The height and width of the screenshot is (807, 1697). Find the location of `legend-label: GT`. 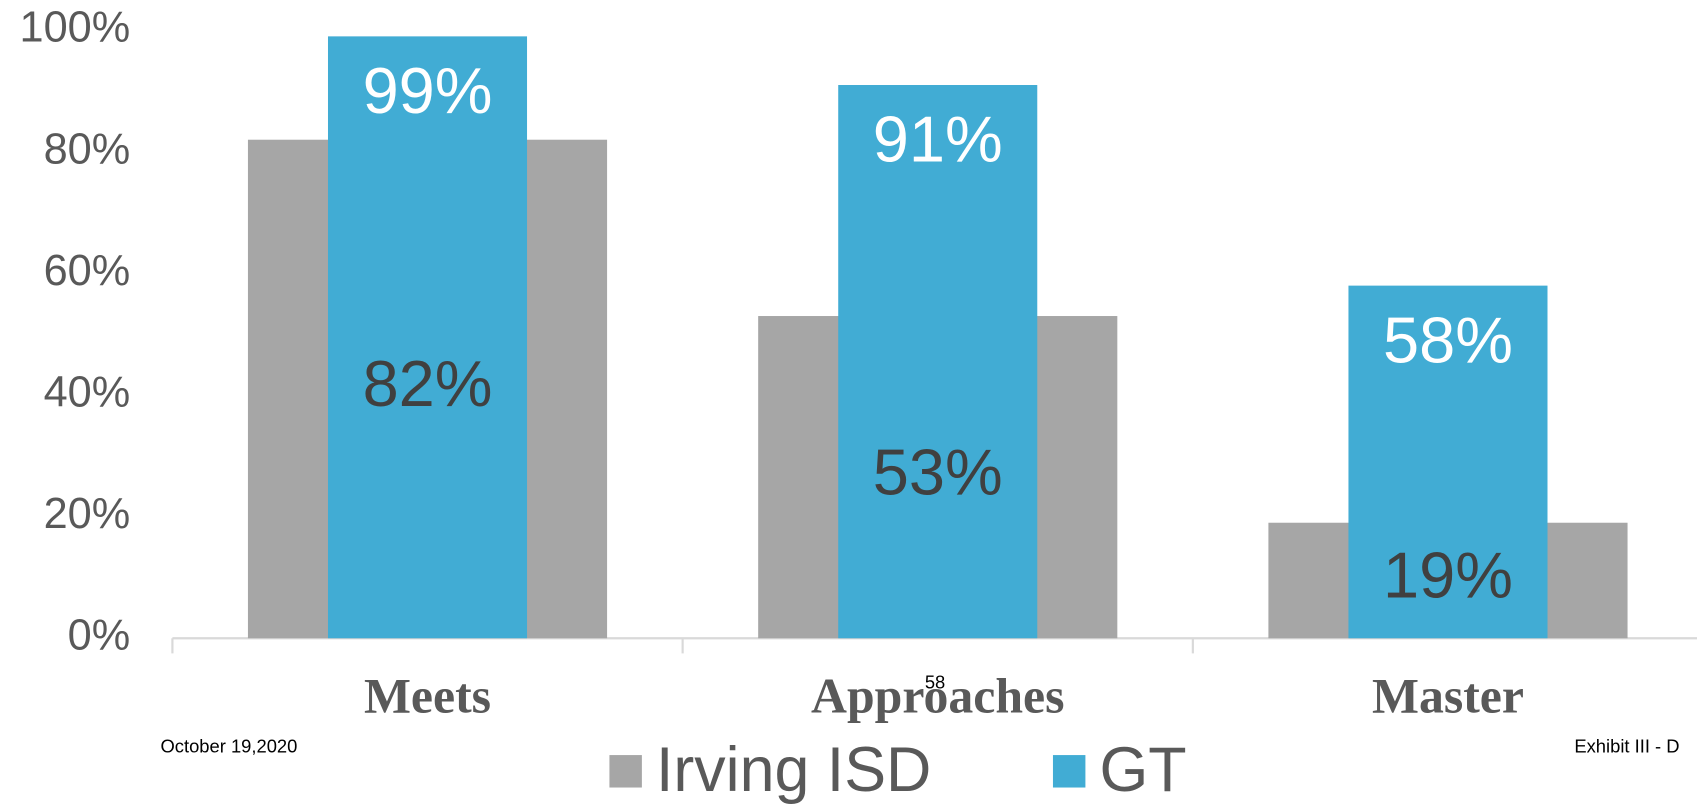

legend-label: GT is located at coordinates (1142, 770).